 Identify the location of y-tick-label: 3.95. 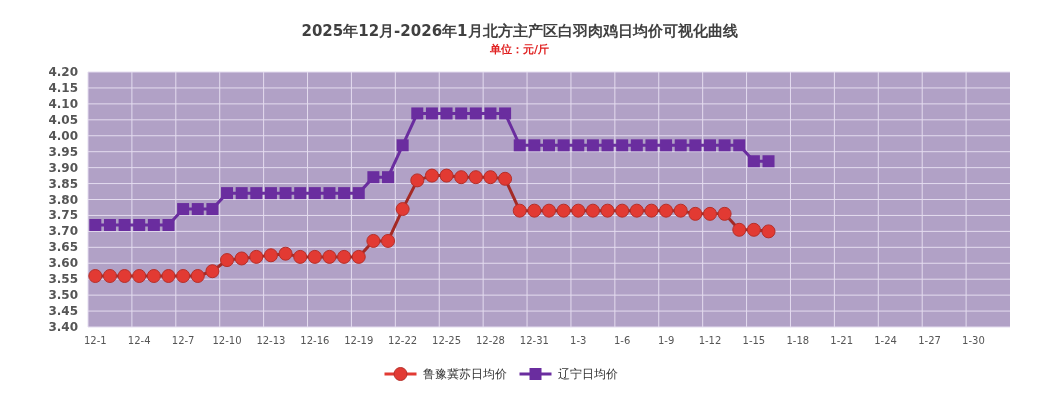
(63, 151).